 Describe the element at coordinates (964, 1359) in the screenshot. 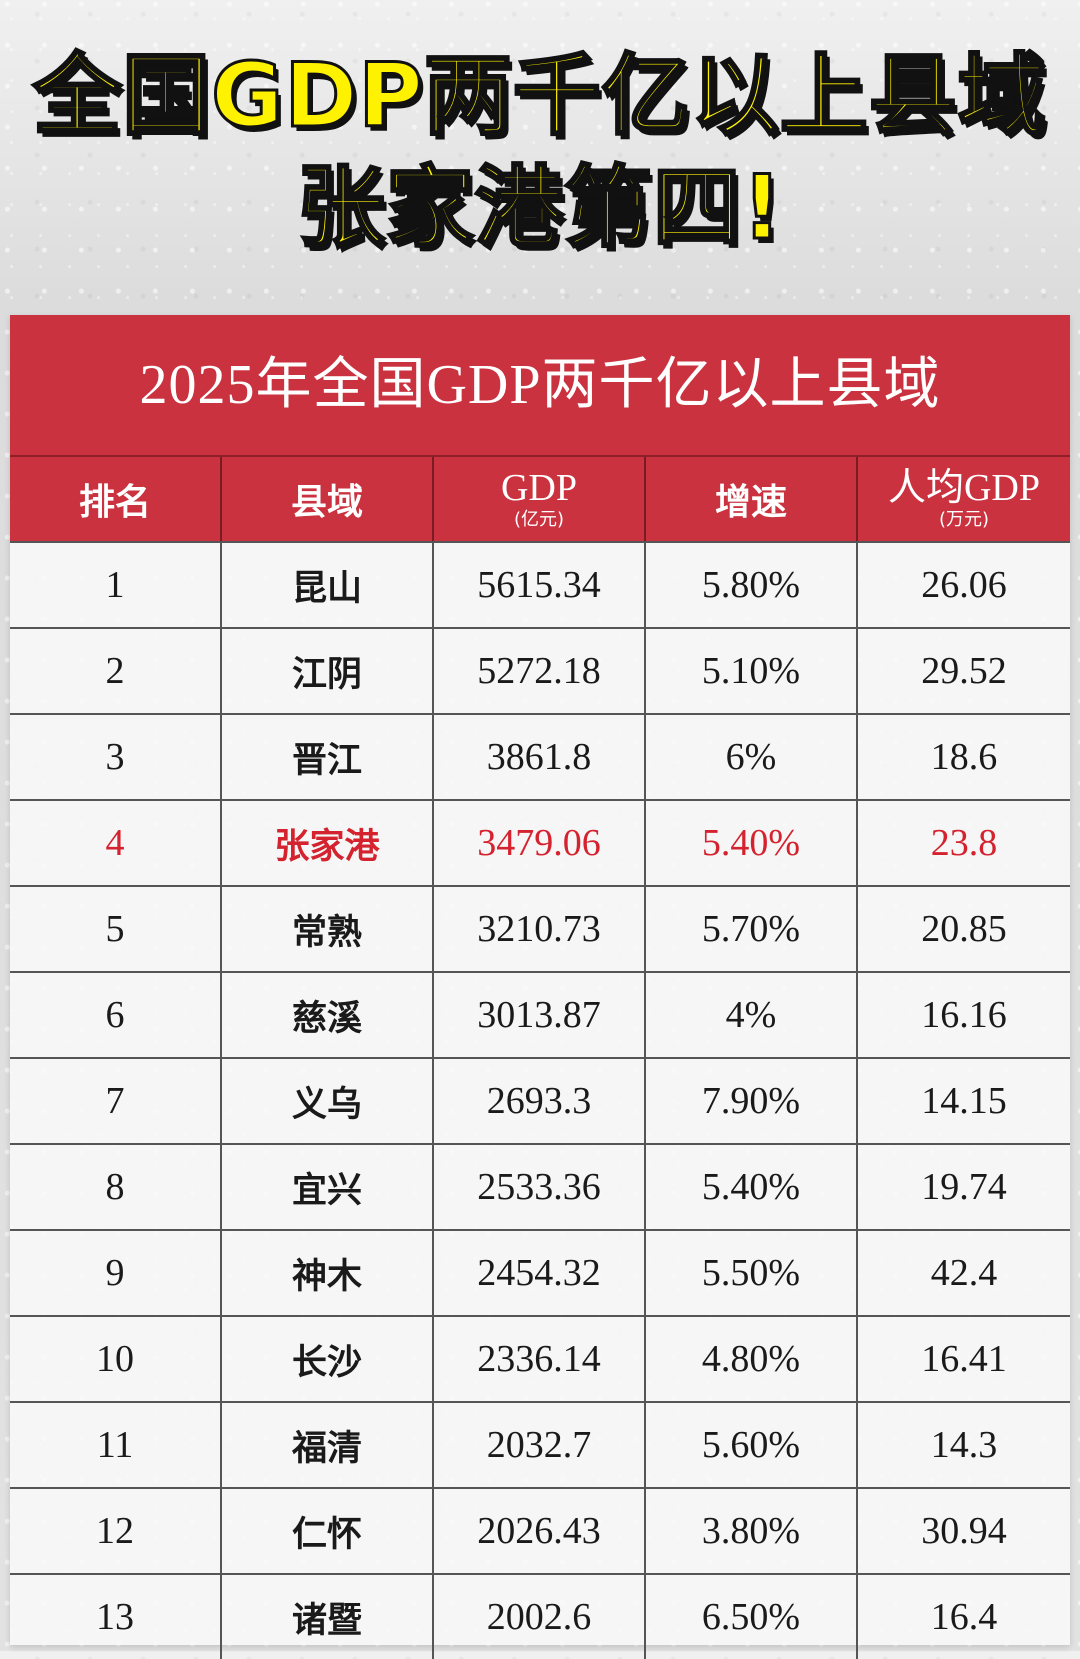

I see `cell-per-capita: 16.41` at that location.